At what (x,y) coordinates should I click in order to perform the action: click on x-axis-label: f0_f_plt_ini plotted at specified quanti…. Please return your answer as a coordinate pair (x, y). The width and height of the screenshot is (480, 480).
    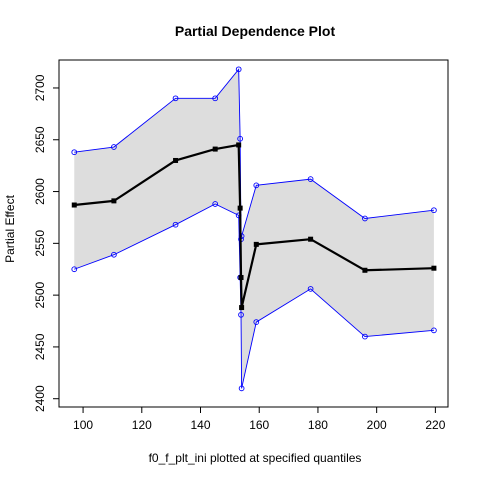
    Looking at the image, I should click on (255, 458).